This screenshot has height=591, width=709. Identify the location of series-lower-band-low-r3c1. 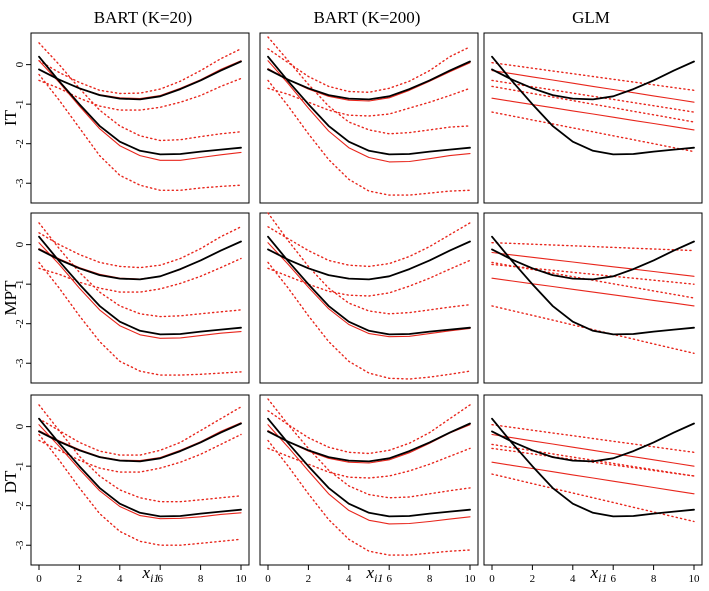
(140, 489).